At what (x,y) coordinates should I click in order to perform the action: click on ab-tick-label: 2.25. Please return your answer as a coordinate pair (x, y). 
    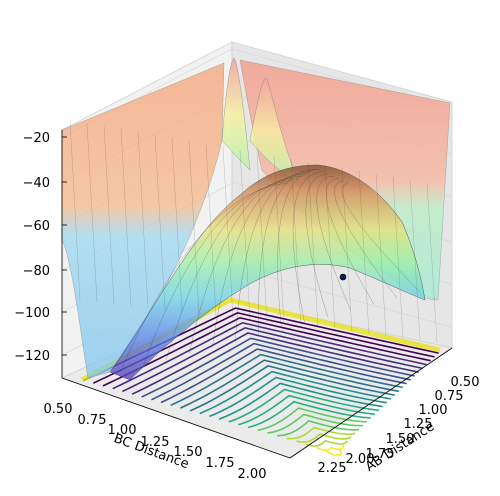
    Looking at the image, I should click on (332, 468).